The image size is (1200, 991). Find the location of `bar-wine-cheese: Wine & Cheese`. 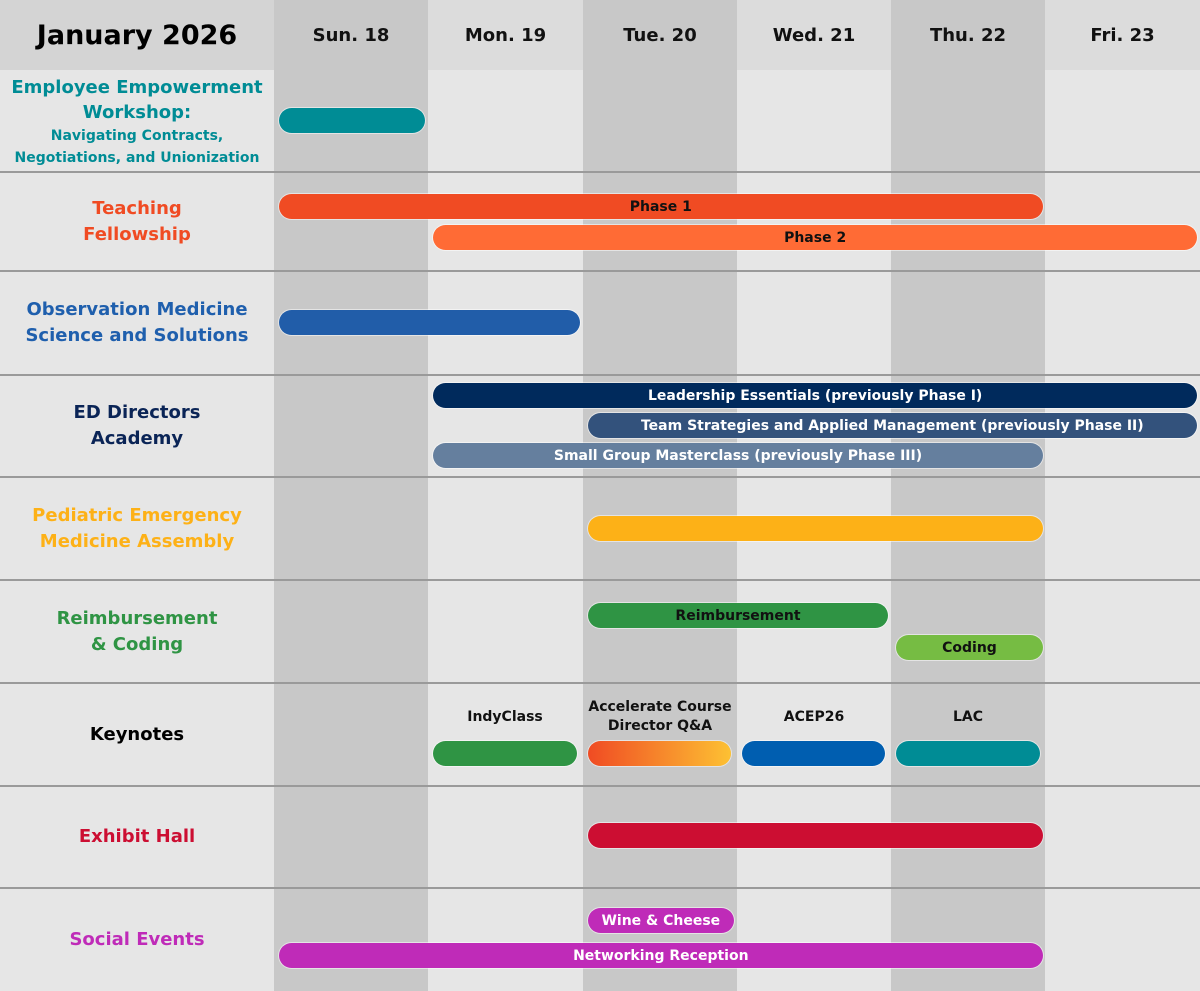

bar-wine-cheese: Wine & Cheese is located at coordinates (660, 920).